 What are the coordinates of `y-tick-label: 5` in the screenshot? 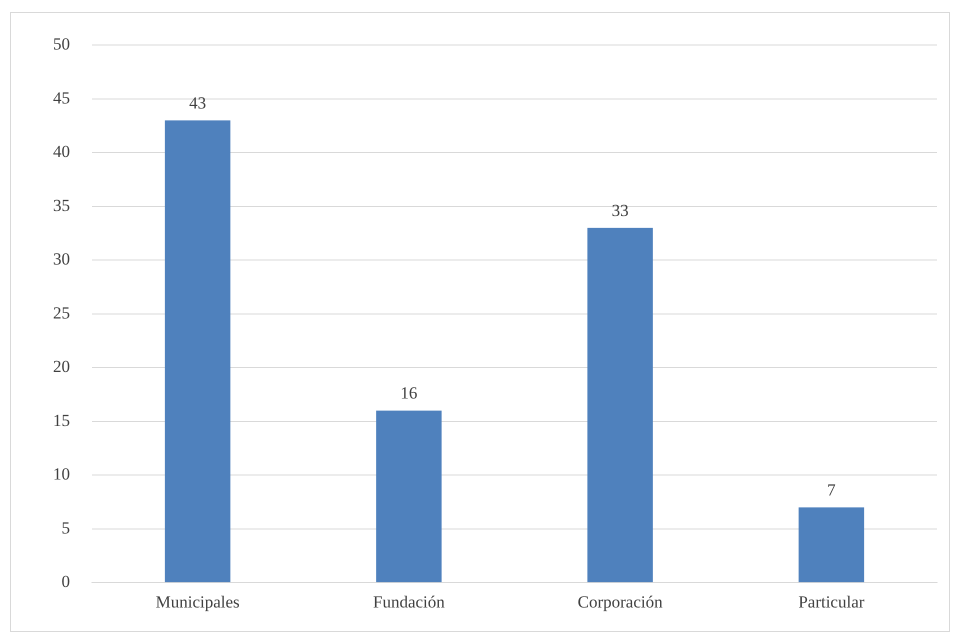 It's located at (66, 528).